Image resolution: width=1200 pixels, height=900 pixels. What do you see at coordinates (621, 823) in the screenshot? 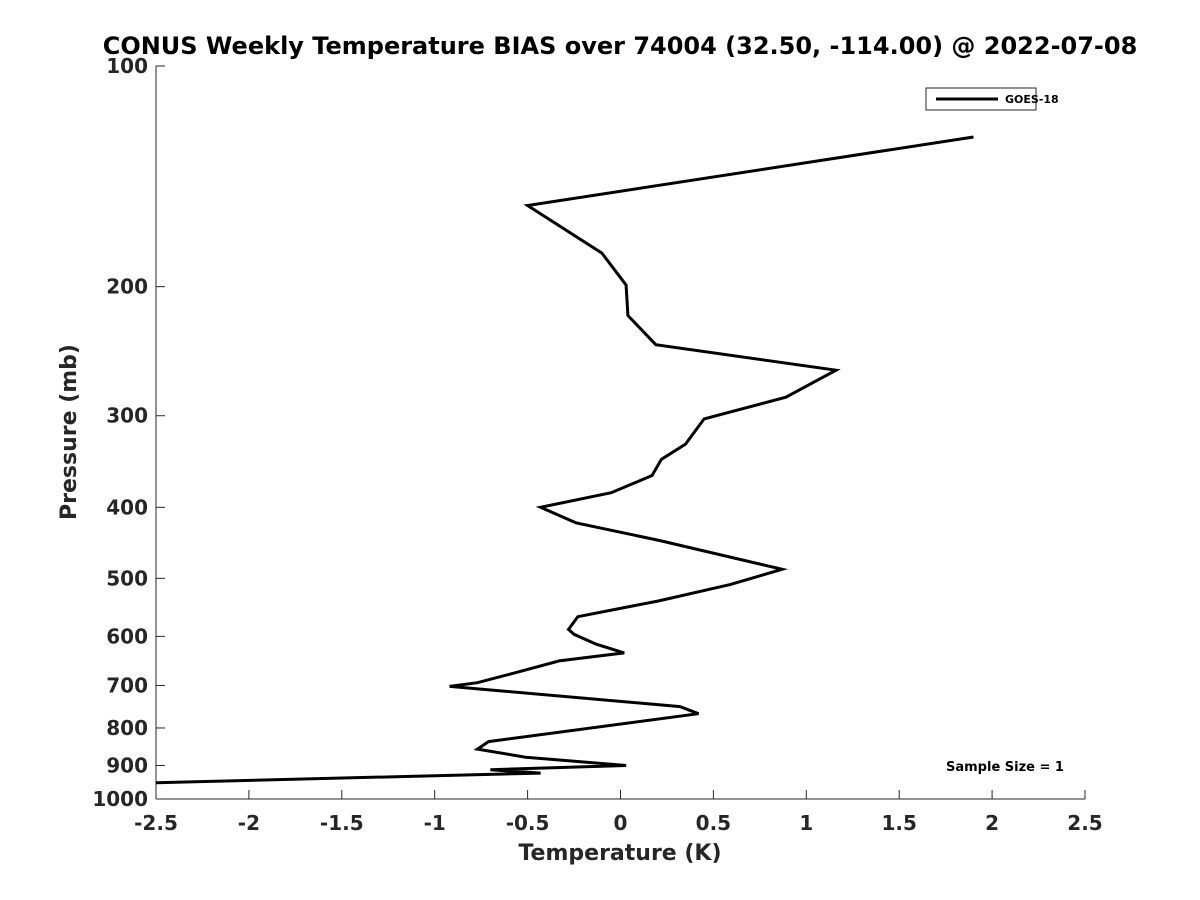
I see `x-tick-label: 0` at bounding box center [621, 823].